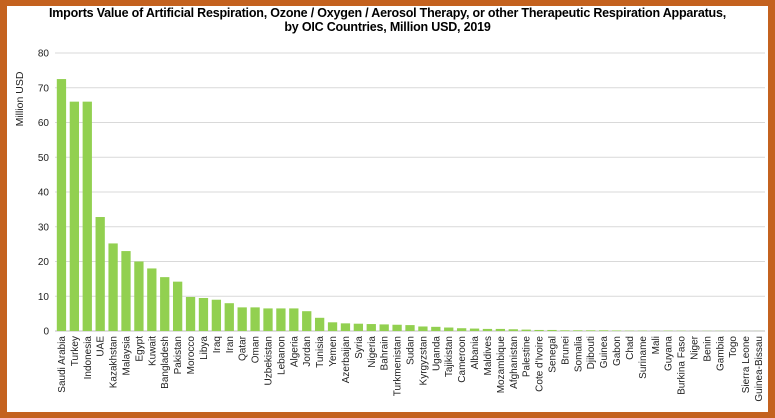 The image size is (775, 418). What do you see at coordinates (720, 353) in the screenshot?
I see `x-tick-label: Gambia` at bounding box center [720, 353].